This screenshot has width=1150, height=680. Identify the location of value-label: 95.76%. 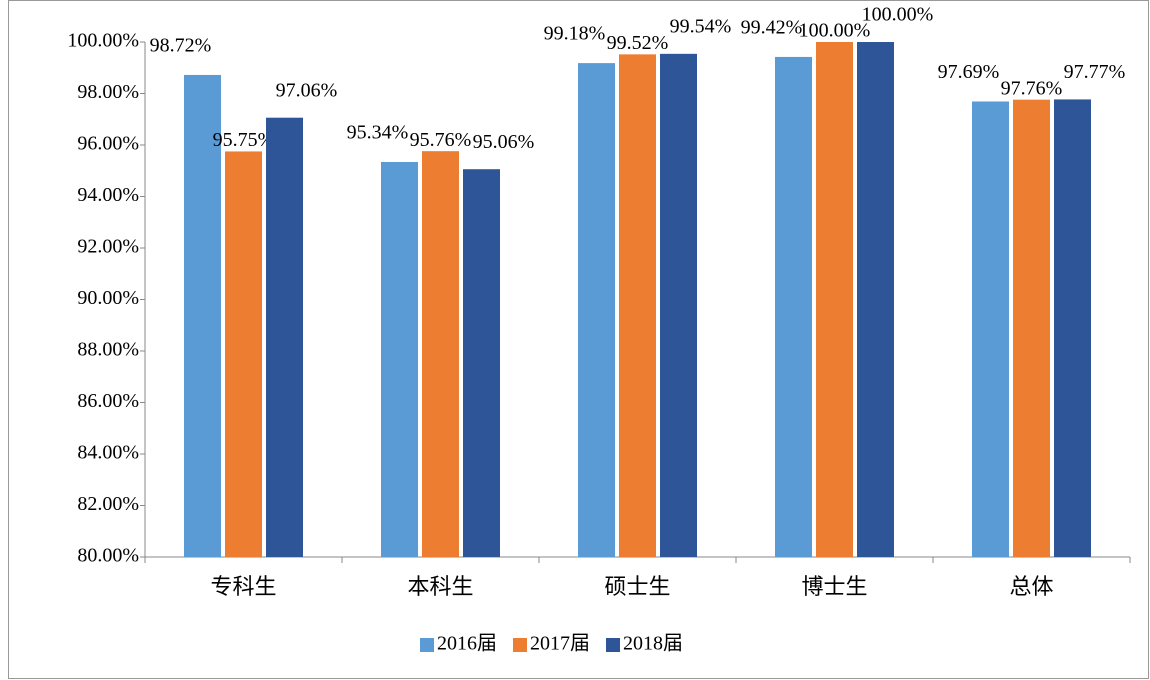
(441, 140).